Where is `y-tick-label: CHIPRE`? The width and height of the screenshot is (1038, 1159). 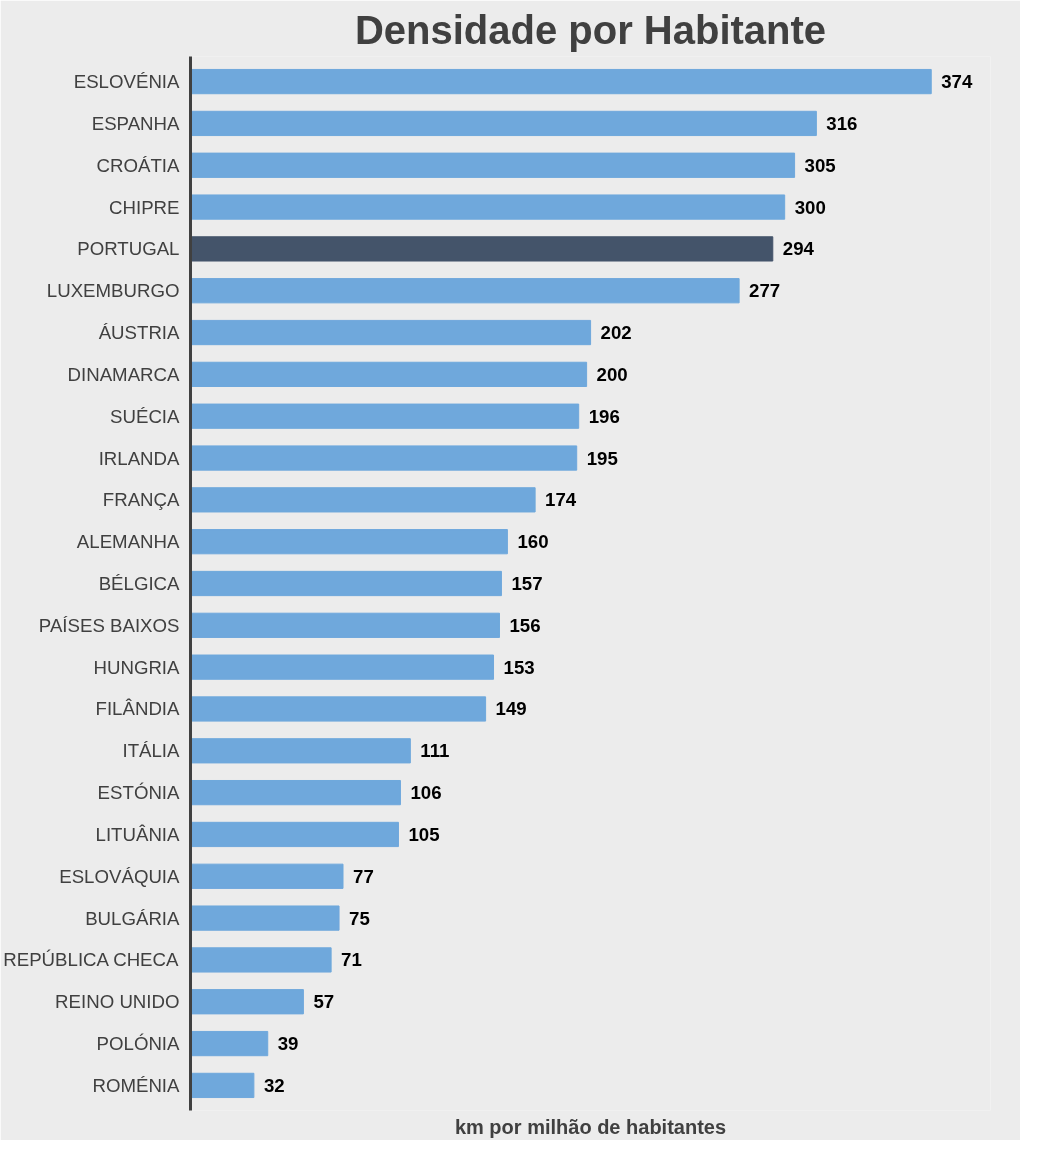 y-tick-label: CHIPRE is located at coordinates (144, 207).